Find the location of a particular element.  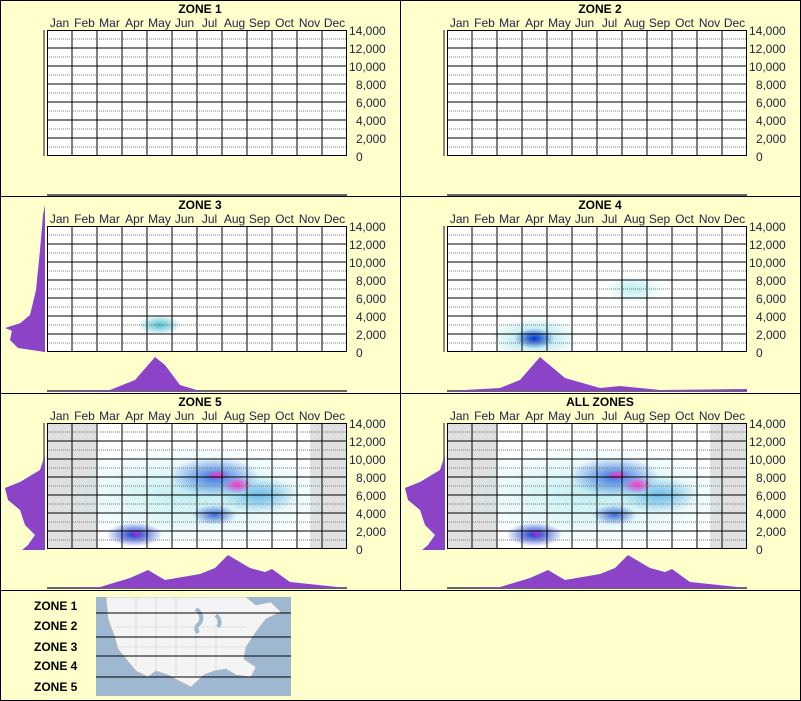

legend-zone-4: ZONE 4 is located at coordinates (56, 666).